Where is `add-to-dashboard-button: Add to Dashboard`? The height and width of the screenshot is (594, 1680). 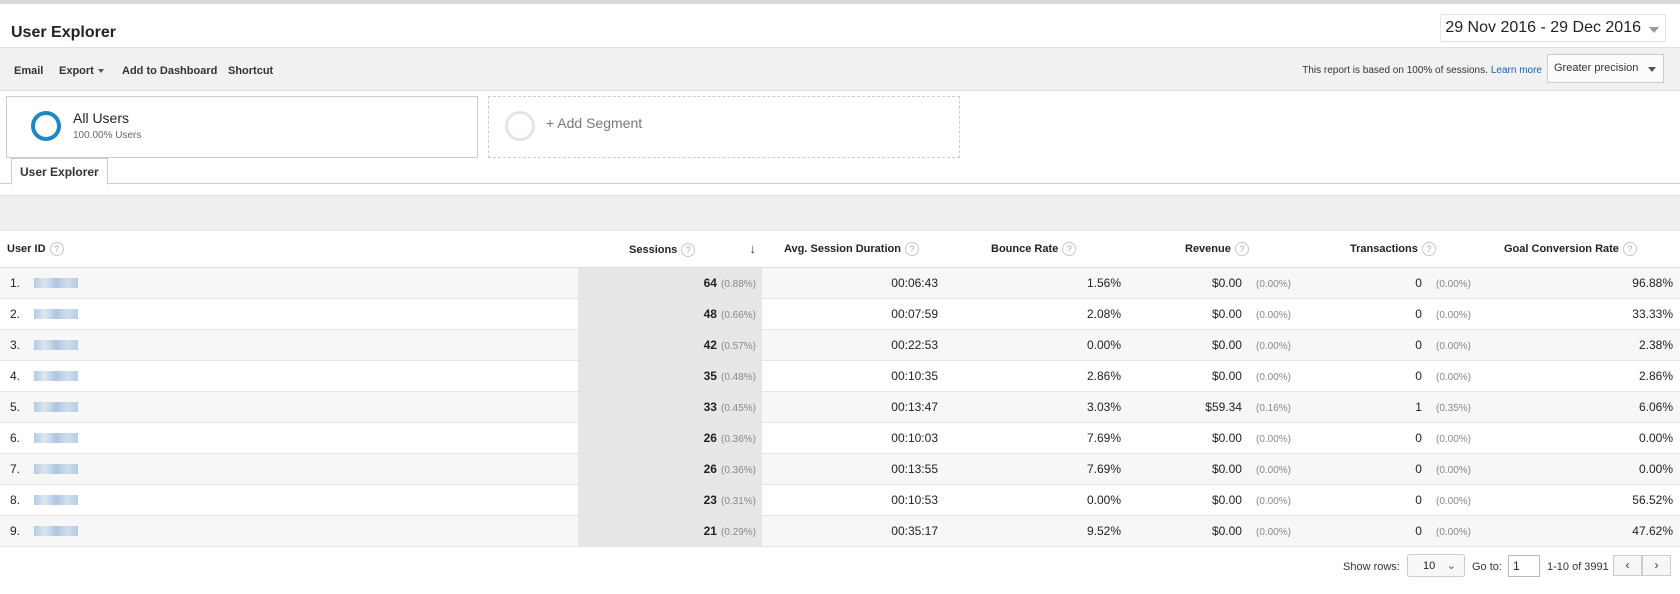
add-to-dashboard-button: Add to Dashboard is located at coordinates (170, 71).